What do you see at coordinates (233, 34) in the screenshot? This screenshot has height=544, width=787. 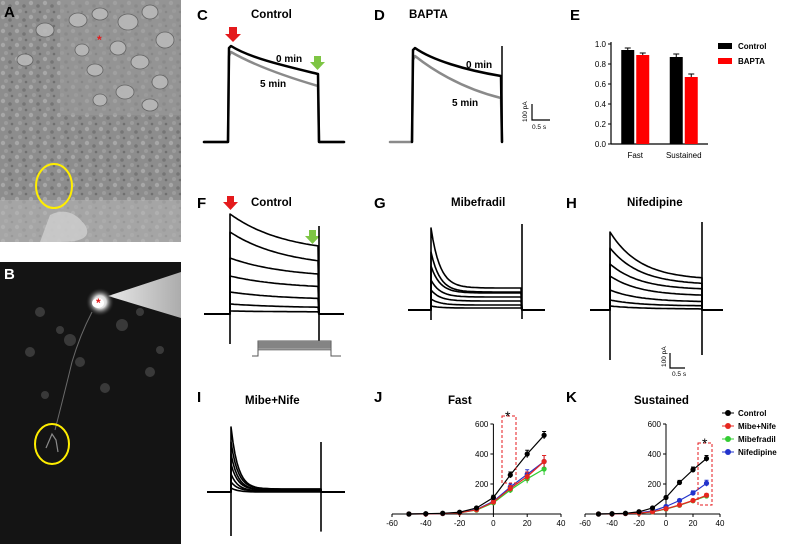 I see `red-arrow-icon` at bounding box center [233, 34].